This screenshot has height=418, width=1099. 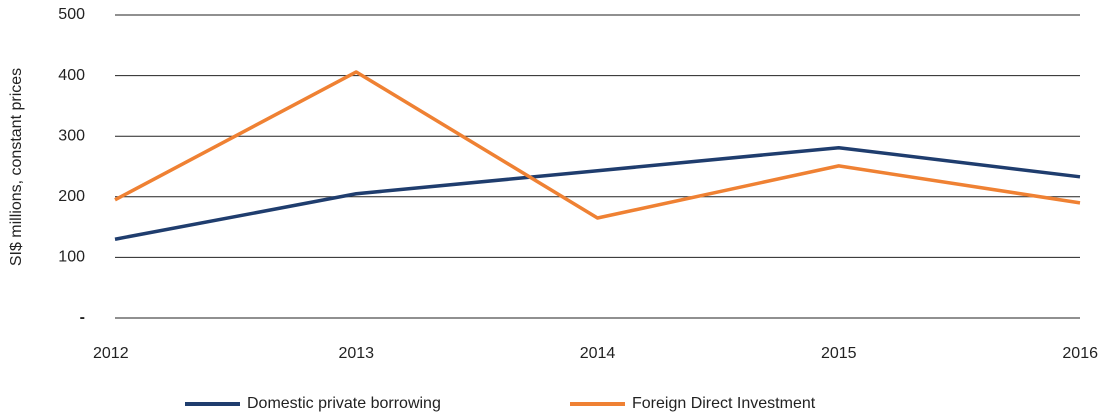 What do you see at coordinates (71, 257) in the screenshot?
I see `y-tick-label: 100` at bounding box center [71, 257].